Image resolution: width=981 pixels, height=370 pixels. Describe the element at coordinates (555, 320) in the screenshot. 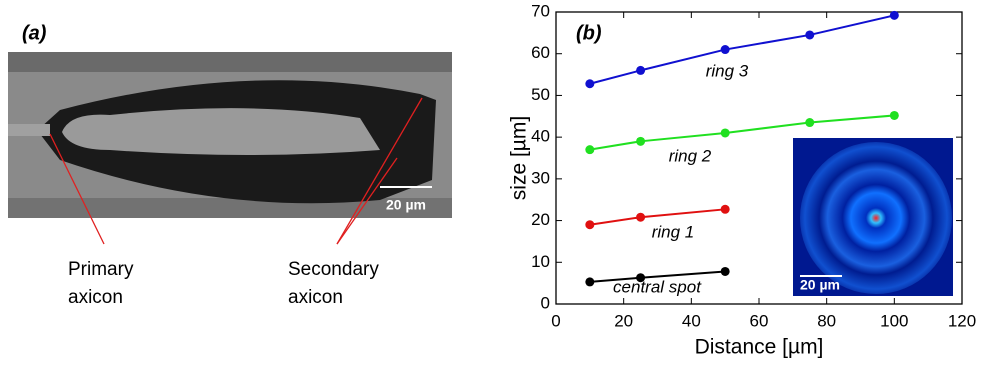

I see `x-tick-label: 0` at that location.